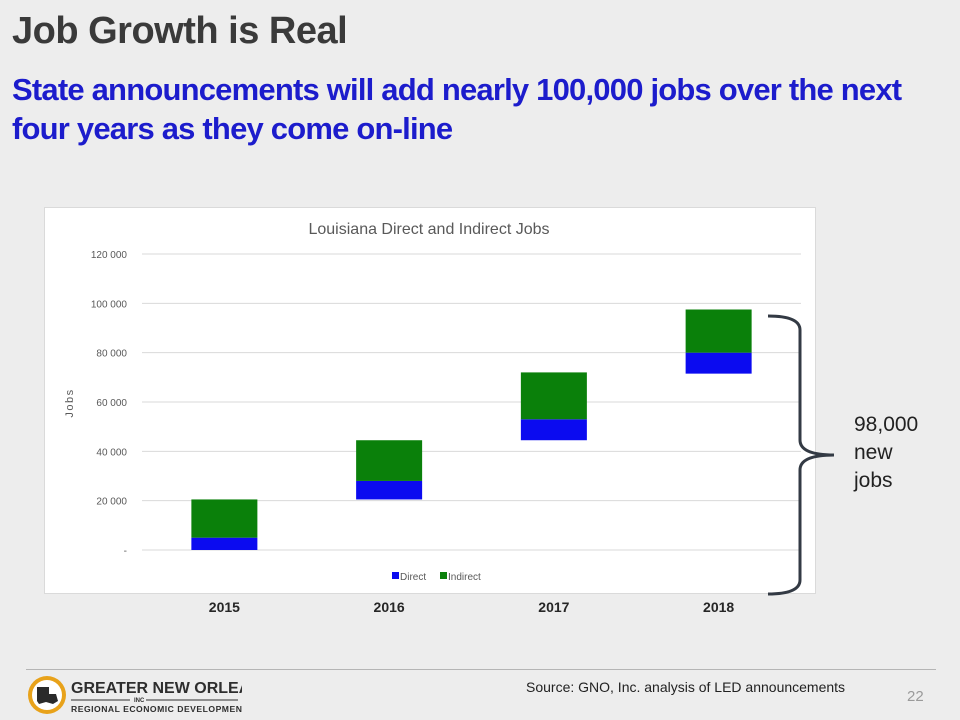 The image size is (960, 720). I want to click on y-tick-label: 40 000, so click(111, 452).